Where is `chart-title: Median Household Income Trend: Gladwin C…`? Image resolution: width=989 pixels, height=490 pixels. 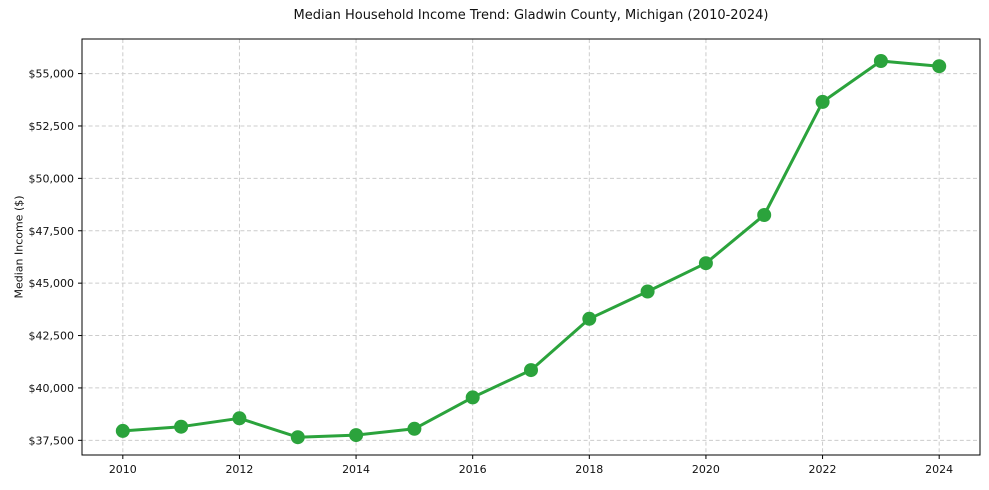
chart-title: Median Household Income Trend: Gladwin C… is located at coordinates (531, 15).